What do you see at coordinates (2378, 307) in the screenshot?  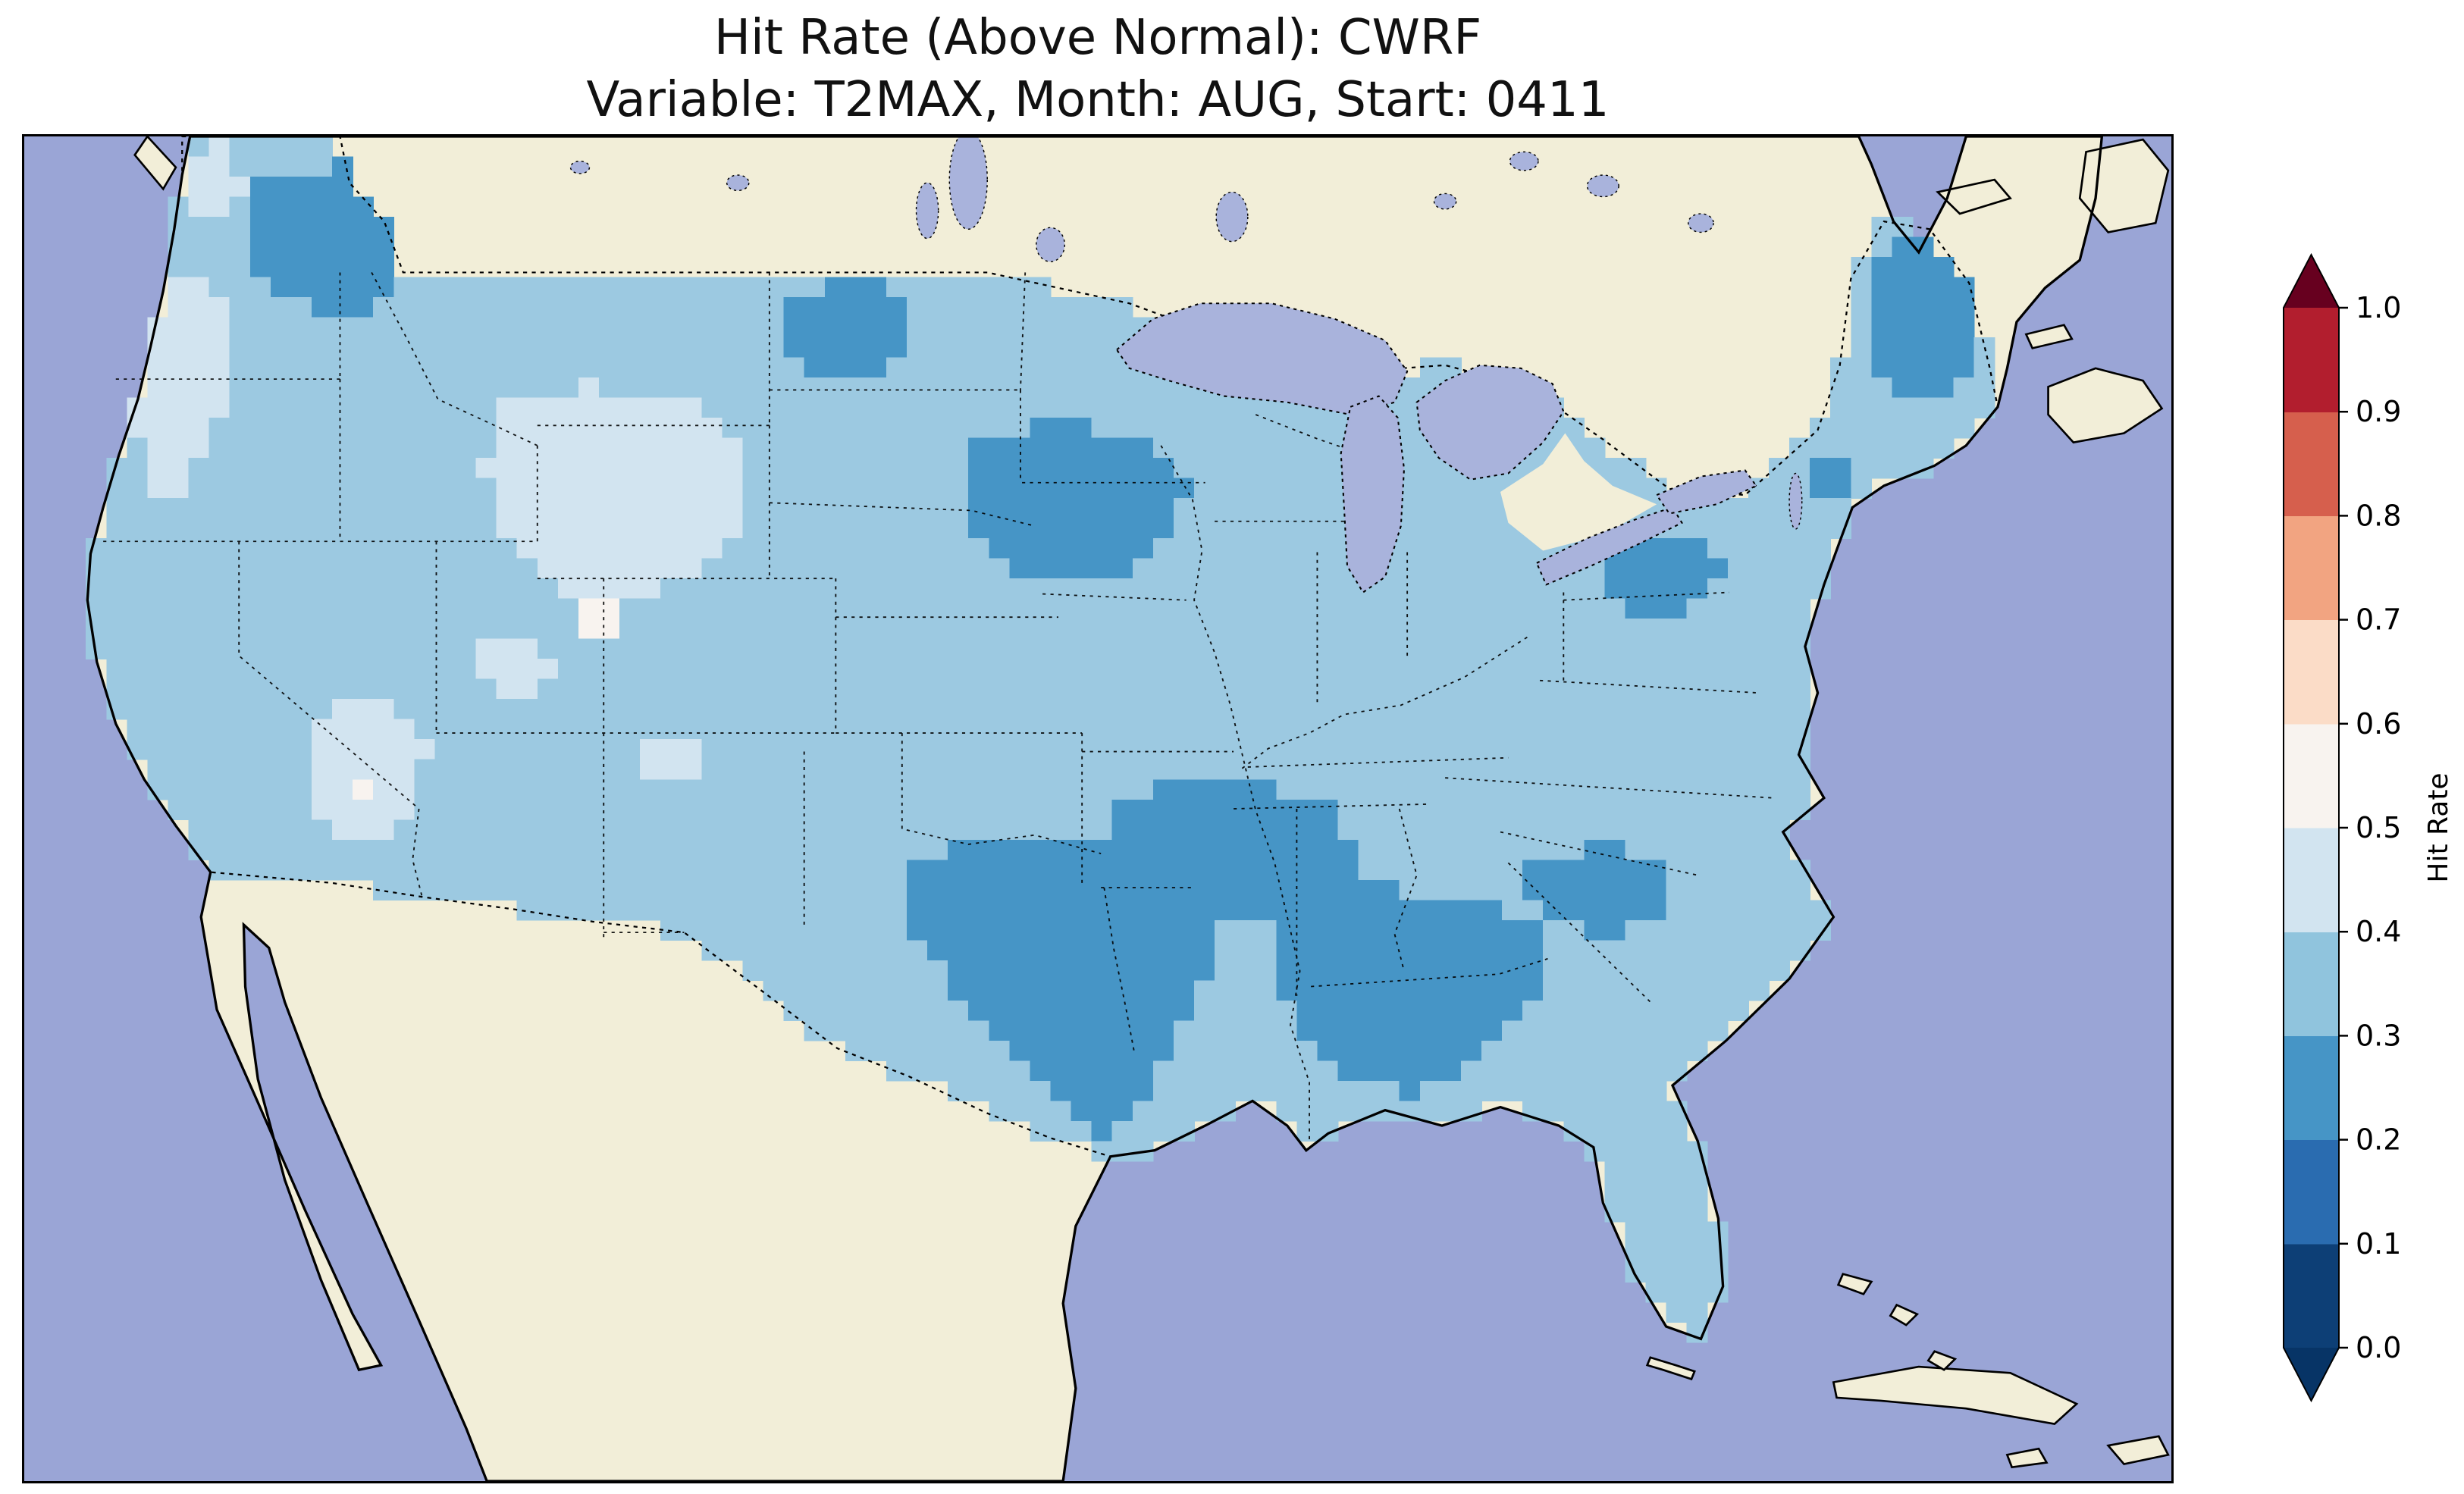 I see `colorbar-tick-label: 1.0` at bounding box center [2378, 307].